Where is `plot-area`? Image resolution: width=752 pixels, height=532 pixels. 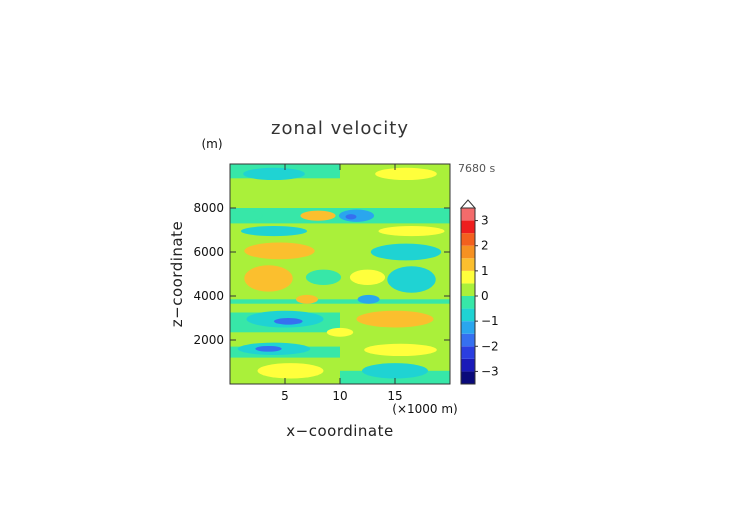
plot-area is located at coordinates (340, 274).